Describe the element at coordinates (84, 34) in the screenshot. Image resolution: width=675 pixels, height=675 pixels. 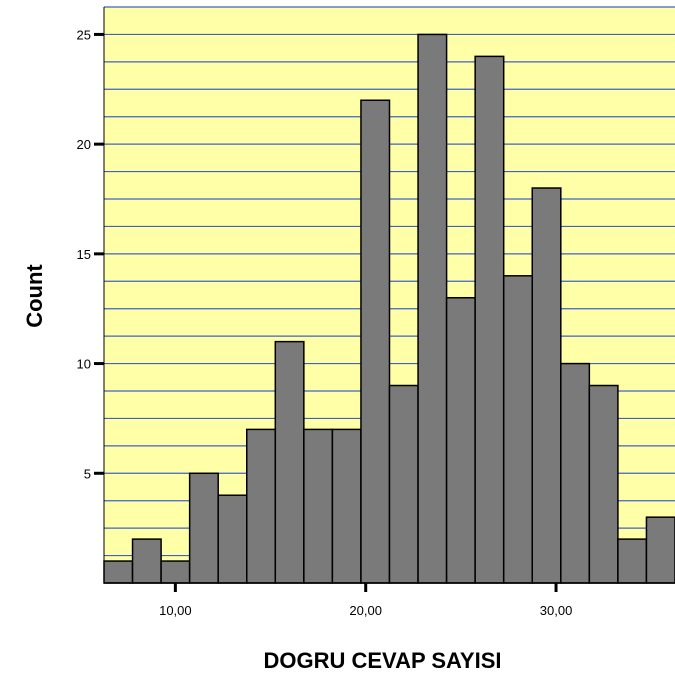
I see `y-tick-label: 25` at that location.